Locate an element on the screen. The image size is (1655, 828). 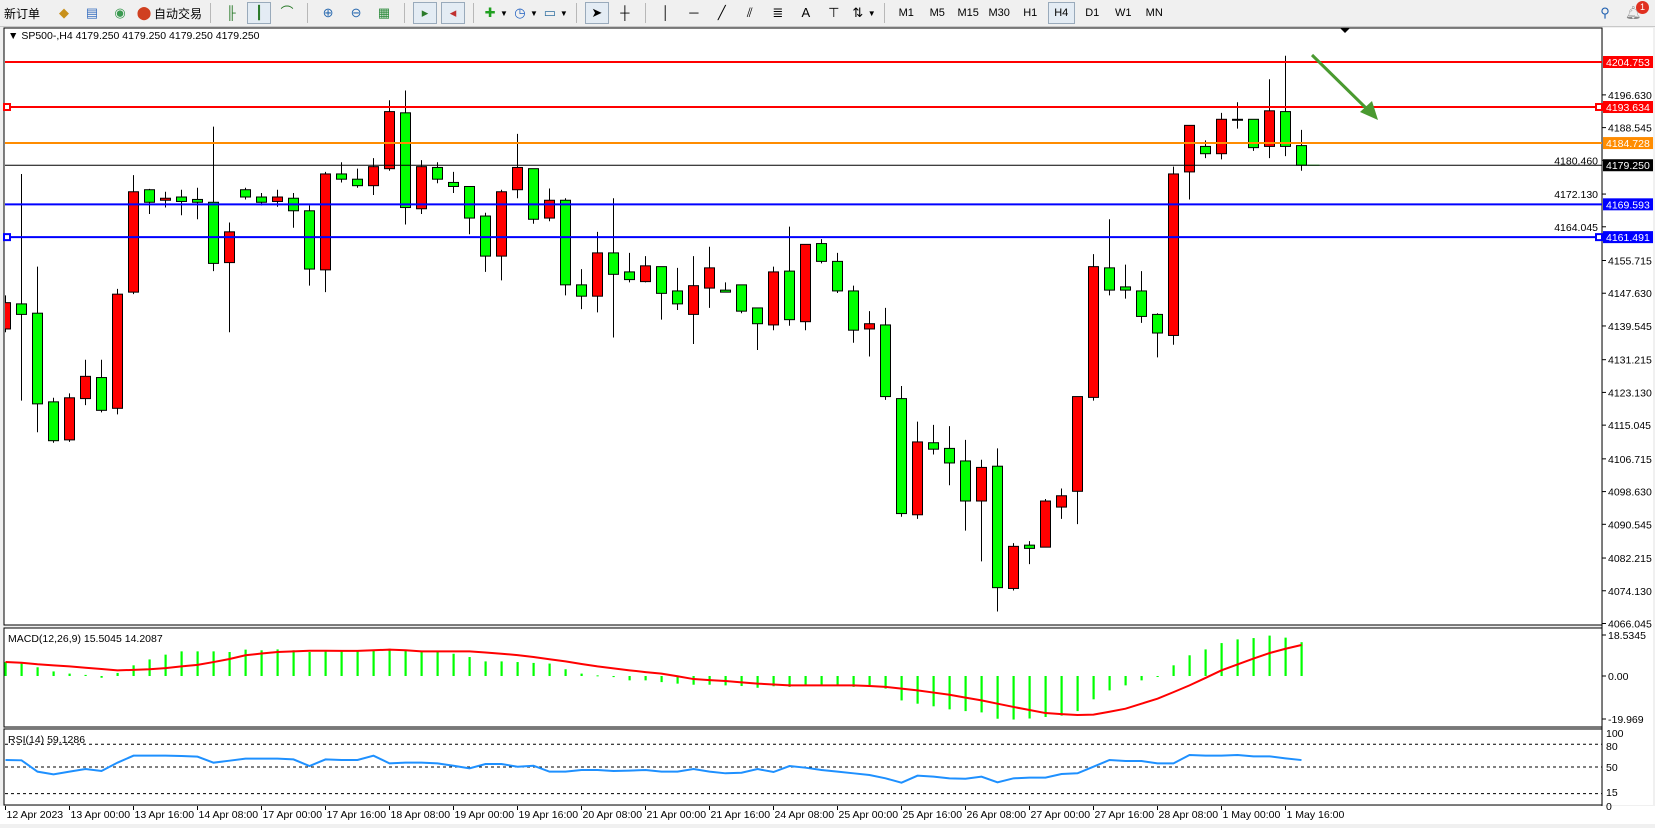
candlestick-button: ┃ is located at coordinates (259, 13).